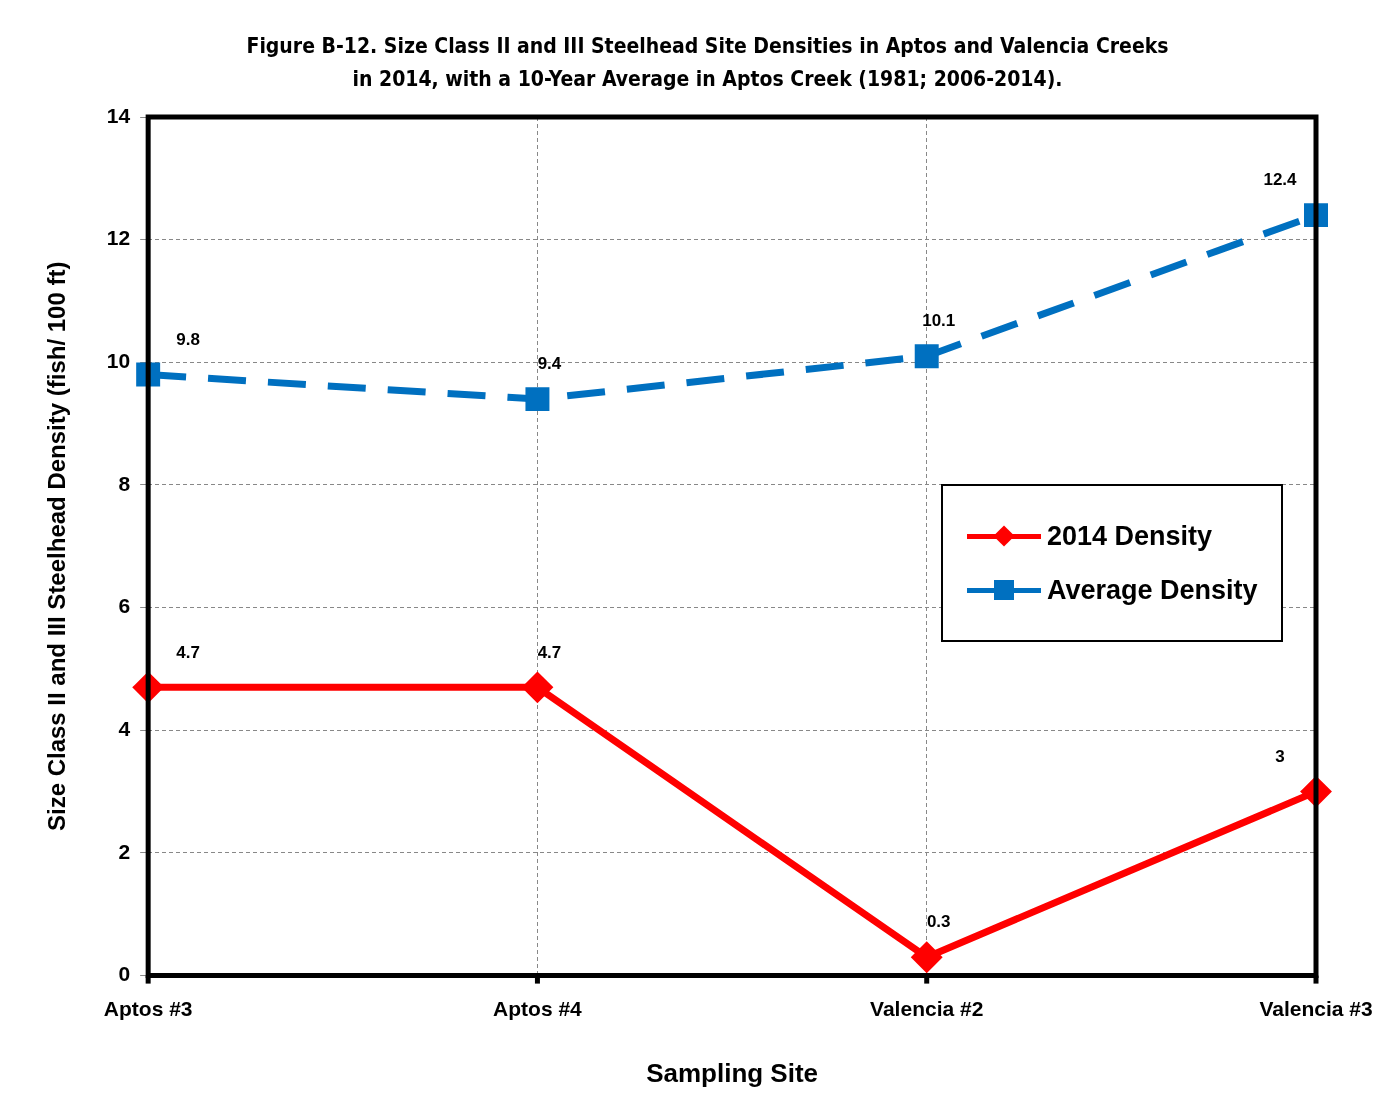 Image resolution: width=1396 pixels, height=1114 pixels. Describe the element at coordinates (124, 729) in the screenshot. I see `y-tick-label: 4` at that location.